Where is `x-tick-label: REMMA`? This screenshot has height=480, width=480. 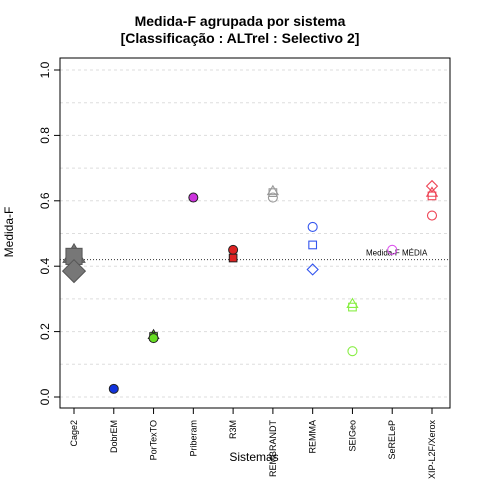 x-tick-label: REMMA is located at coordinates (313, 437).